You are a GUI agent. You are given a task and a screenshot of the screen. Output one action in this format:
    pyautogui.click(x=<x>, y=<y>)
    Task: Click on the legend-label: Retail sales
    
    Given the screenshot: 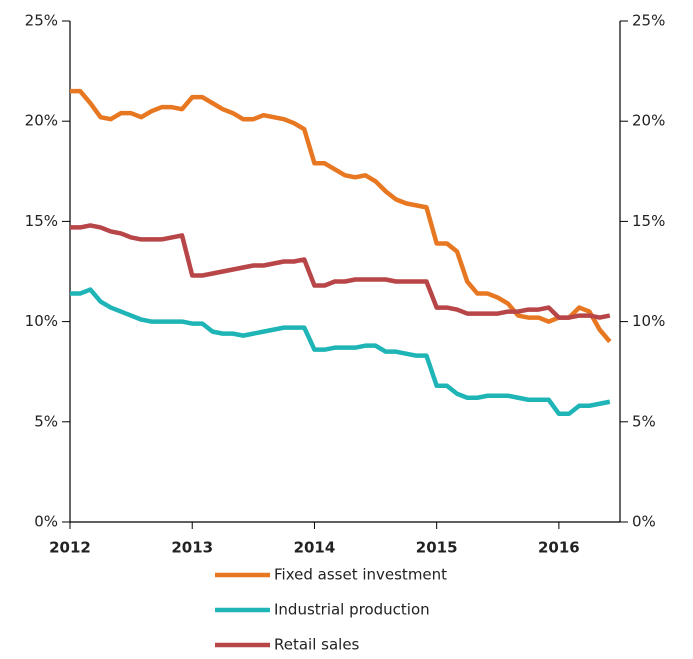 What is the action you would take?
    pyautogui.click(x=317, y=645)
    